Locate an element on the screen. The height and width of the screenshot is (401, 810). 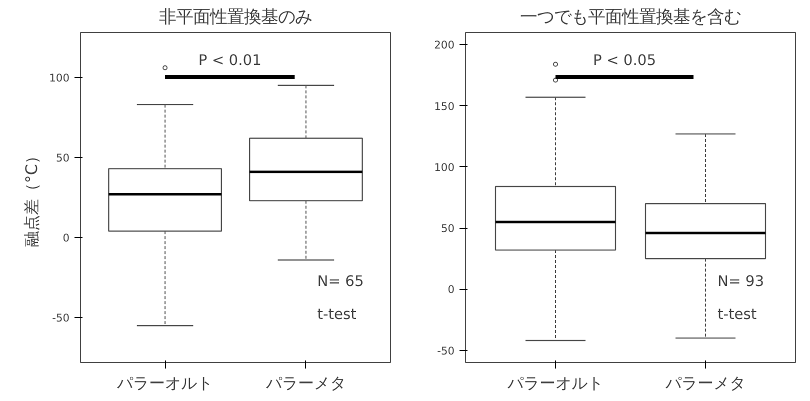
y-tick-label: 150 is located at coordinates (444, 106).